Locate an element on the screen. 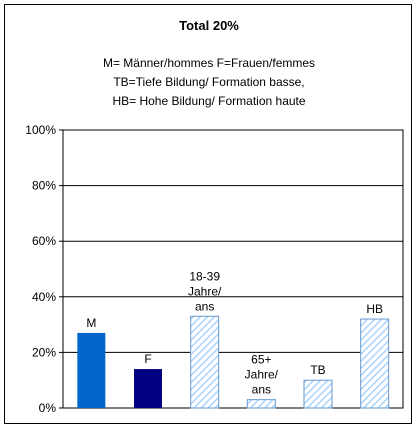 The width and height of the screenshot is (418, 429). y-tick-label: 100% is located at coordinates (40, 130).